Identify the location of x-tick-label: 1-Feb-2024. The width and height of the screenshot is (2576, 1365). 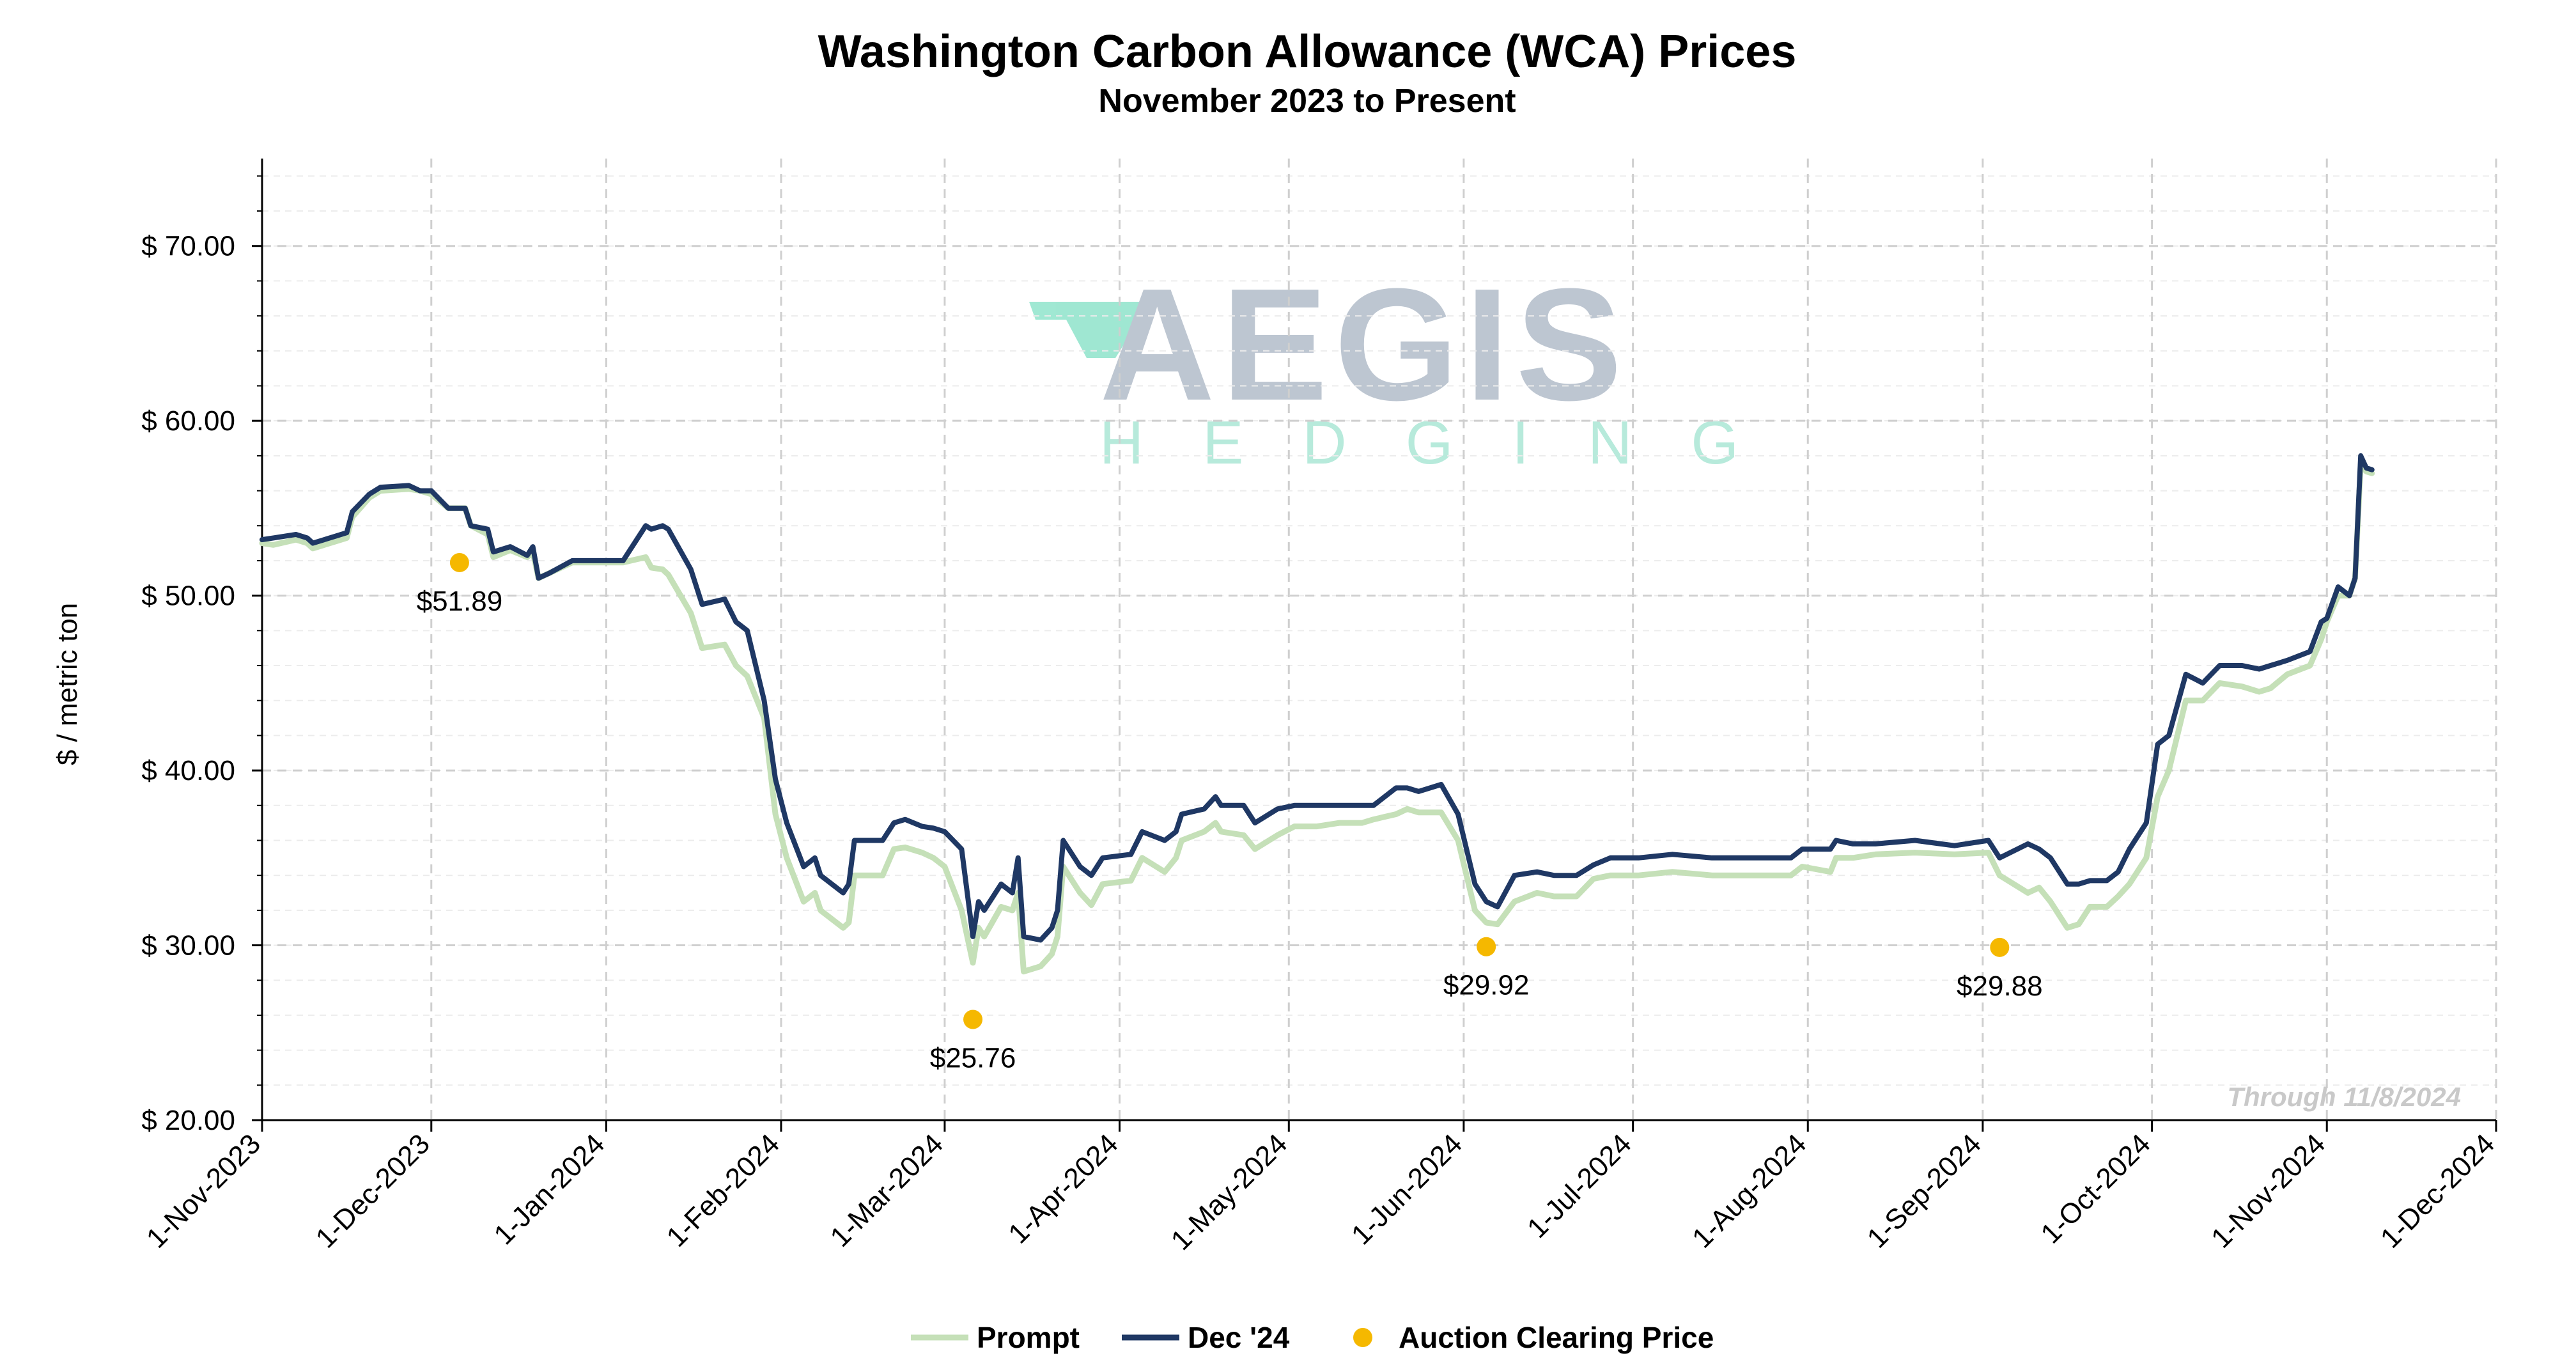
(723, 1190).